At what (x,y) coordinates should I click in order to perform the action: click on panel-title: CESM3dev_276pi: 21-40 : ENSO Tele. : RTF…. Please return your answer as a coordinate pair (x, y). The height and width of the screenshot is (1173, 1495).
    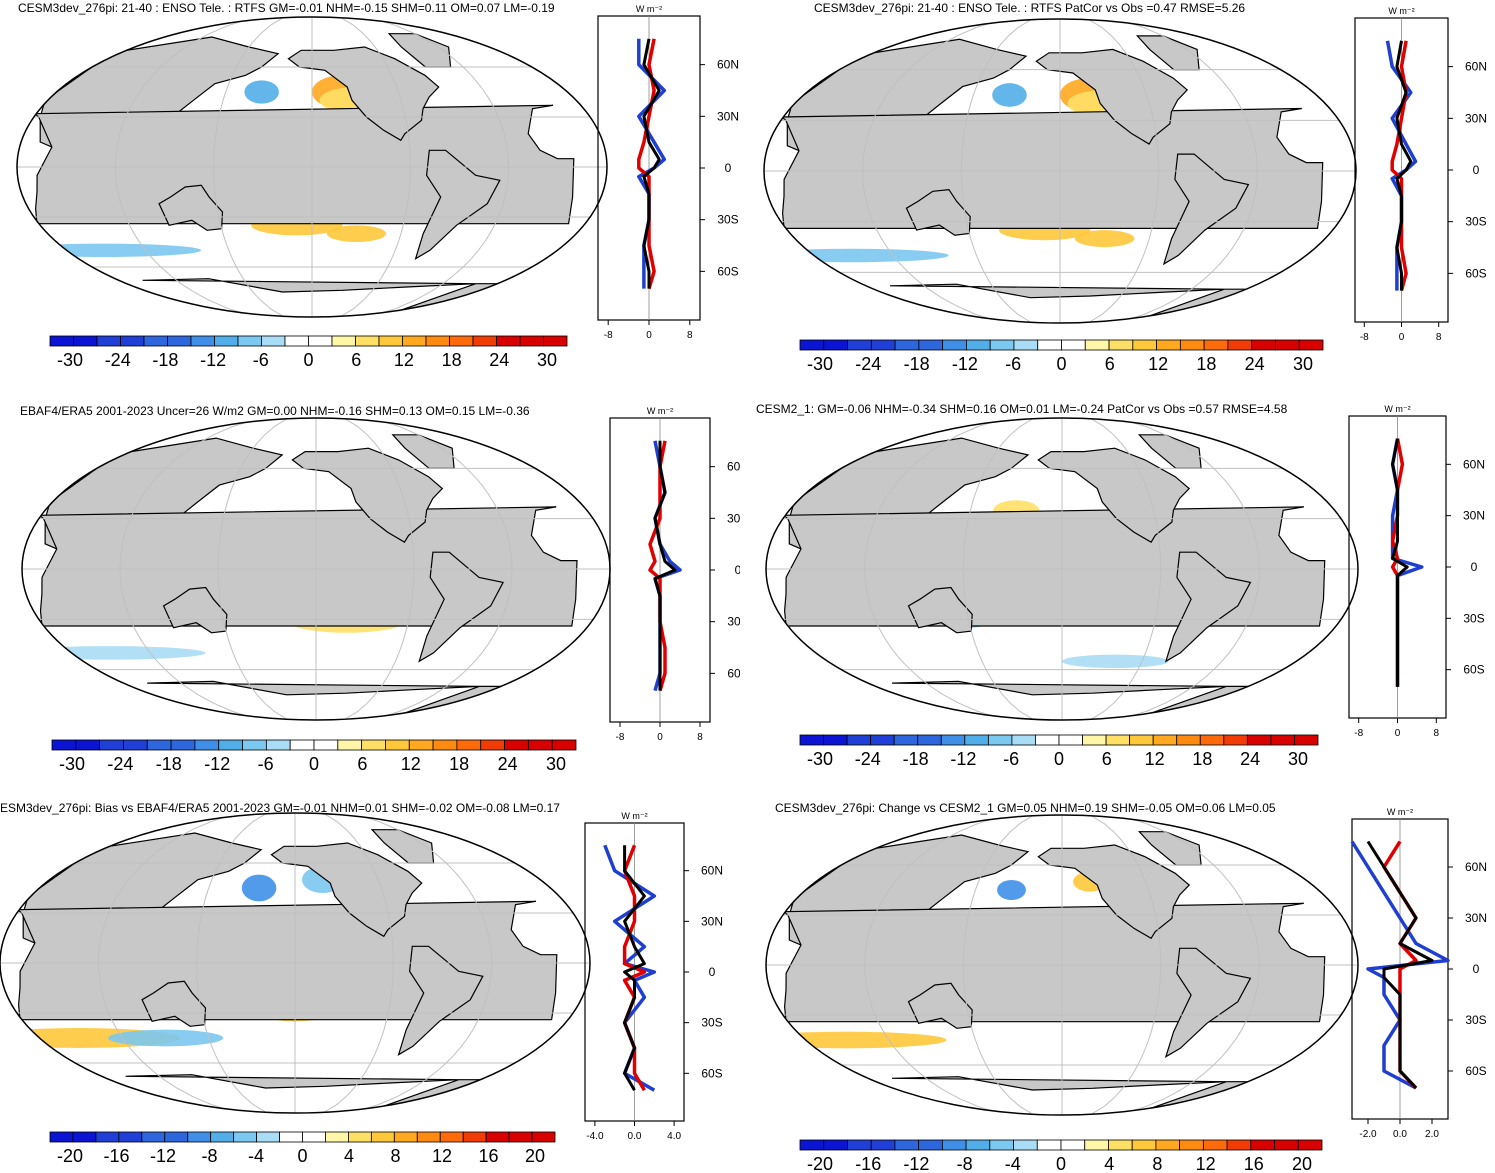
    Looking at the image, I should click on (1030, 8).